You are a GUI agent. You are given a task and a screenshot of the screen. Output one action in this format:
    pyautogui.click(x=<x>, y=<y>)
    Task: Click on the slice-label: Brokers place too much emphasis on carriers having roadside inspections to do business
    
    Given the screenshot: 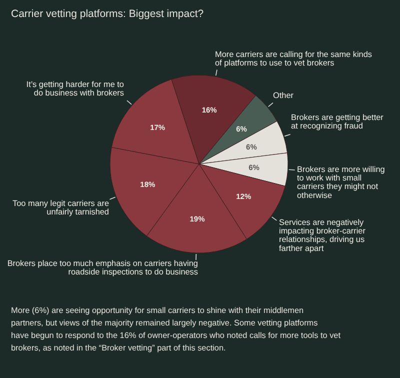 What is the action you would take?
    pyautogui.click(x=102, y=268)
    